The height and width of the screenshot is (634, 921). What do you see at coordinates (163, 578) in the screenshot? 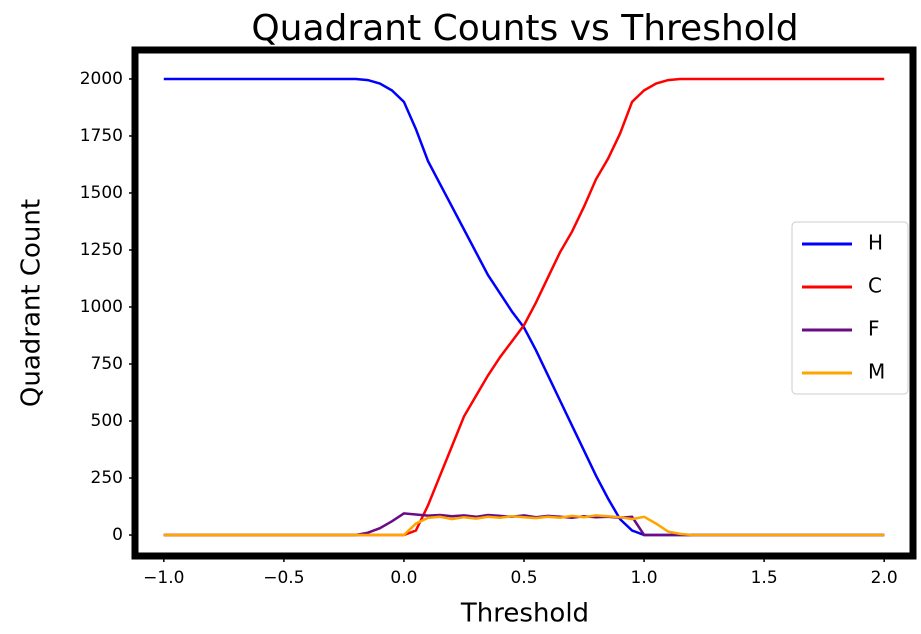
I see `x-tick-label: −1.0` at bounding box center [163, 578].